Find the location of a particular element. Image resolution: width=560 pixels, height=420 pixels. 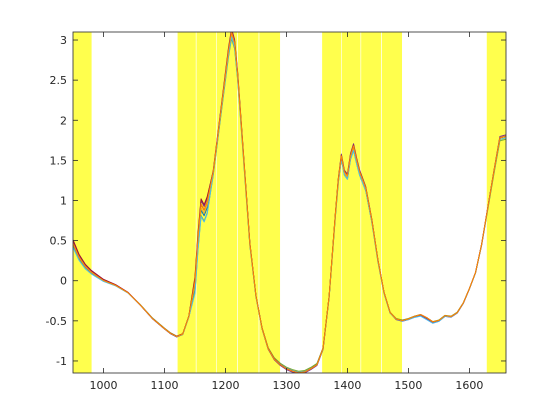

y-tick-label: 3 is located at coordinates (63, 40).